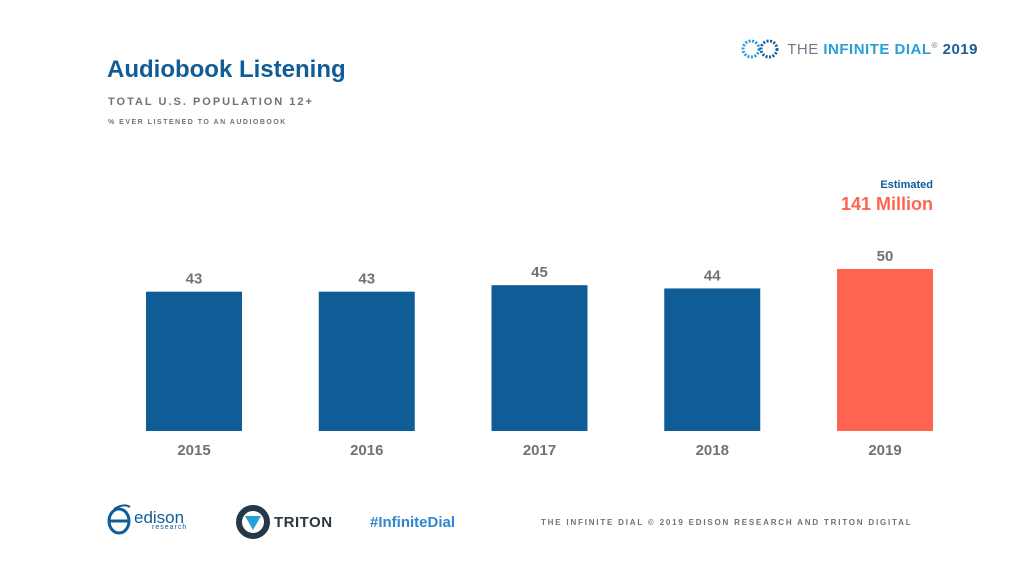 The height and width of the screenshot is (576, 1024). I want to click on edison-sub: research, so click(170, 527).